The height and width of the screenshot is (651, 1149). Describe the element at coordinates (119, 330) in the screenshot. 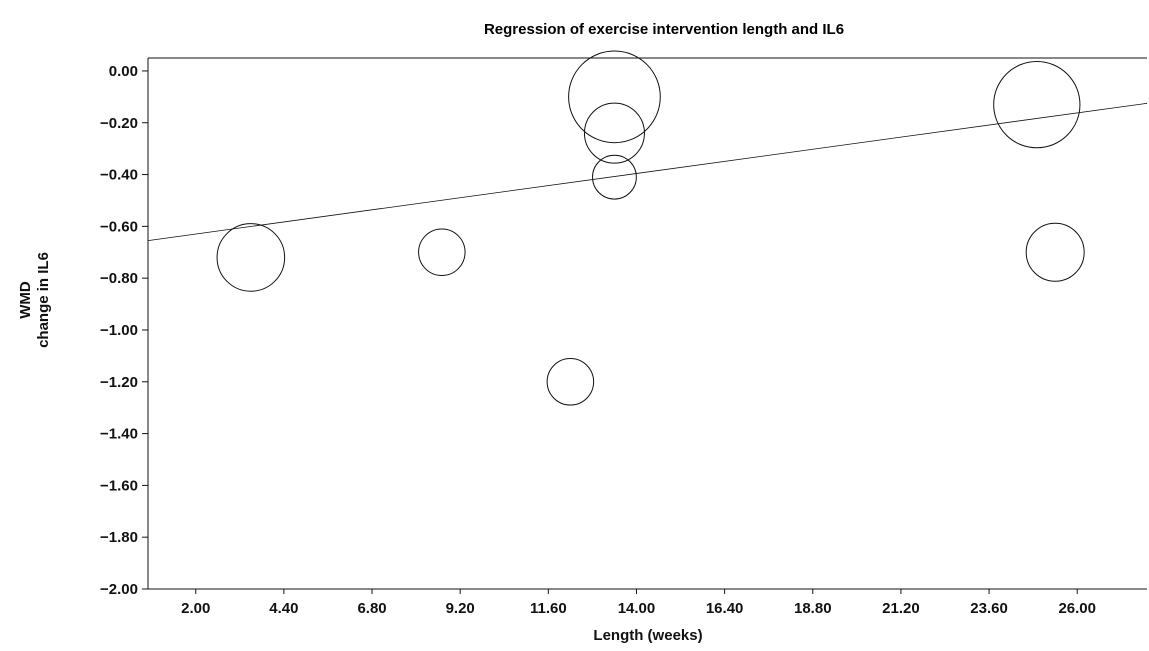

I see `y-tick-label: −1.00` at that location.